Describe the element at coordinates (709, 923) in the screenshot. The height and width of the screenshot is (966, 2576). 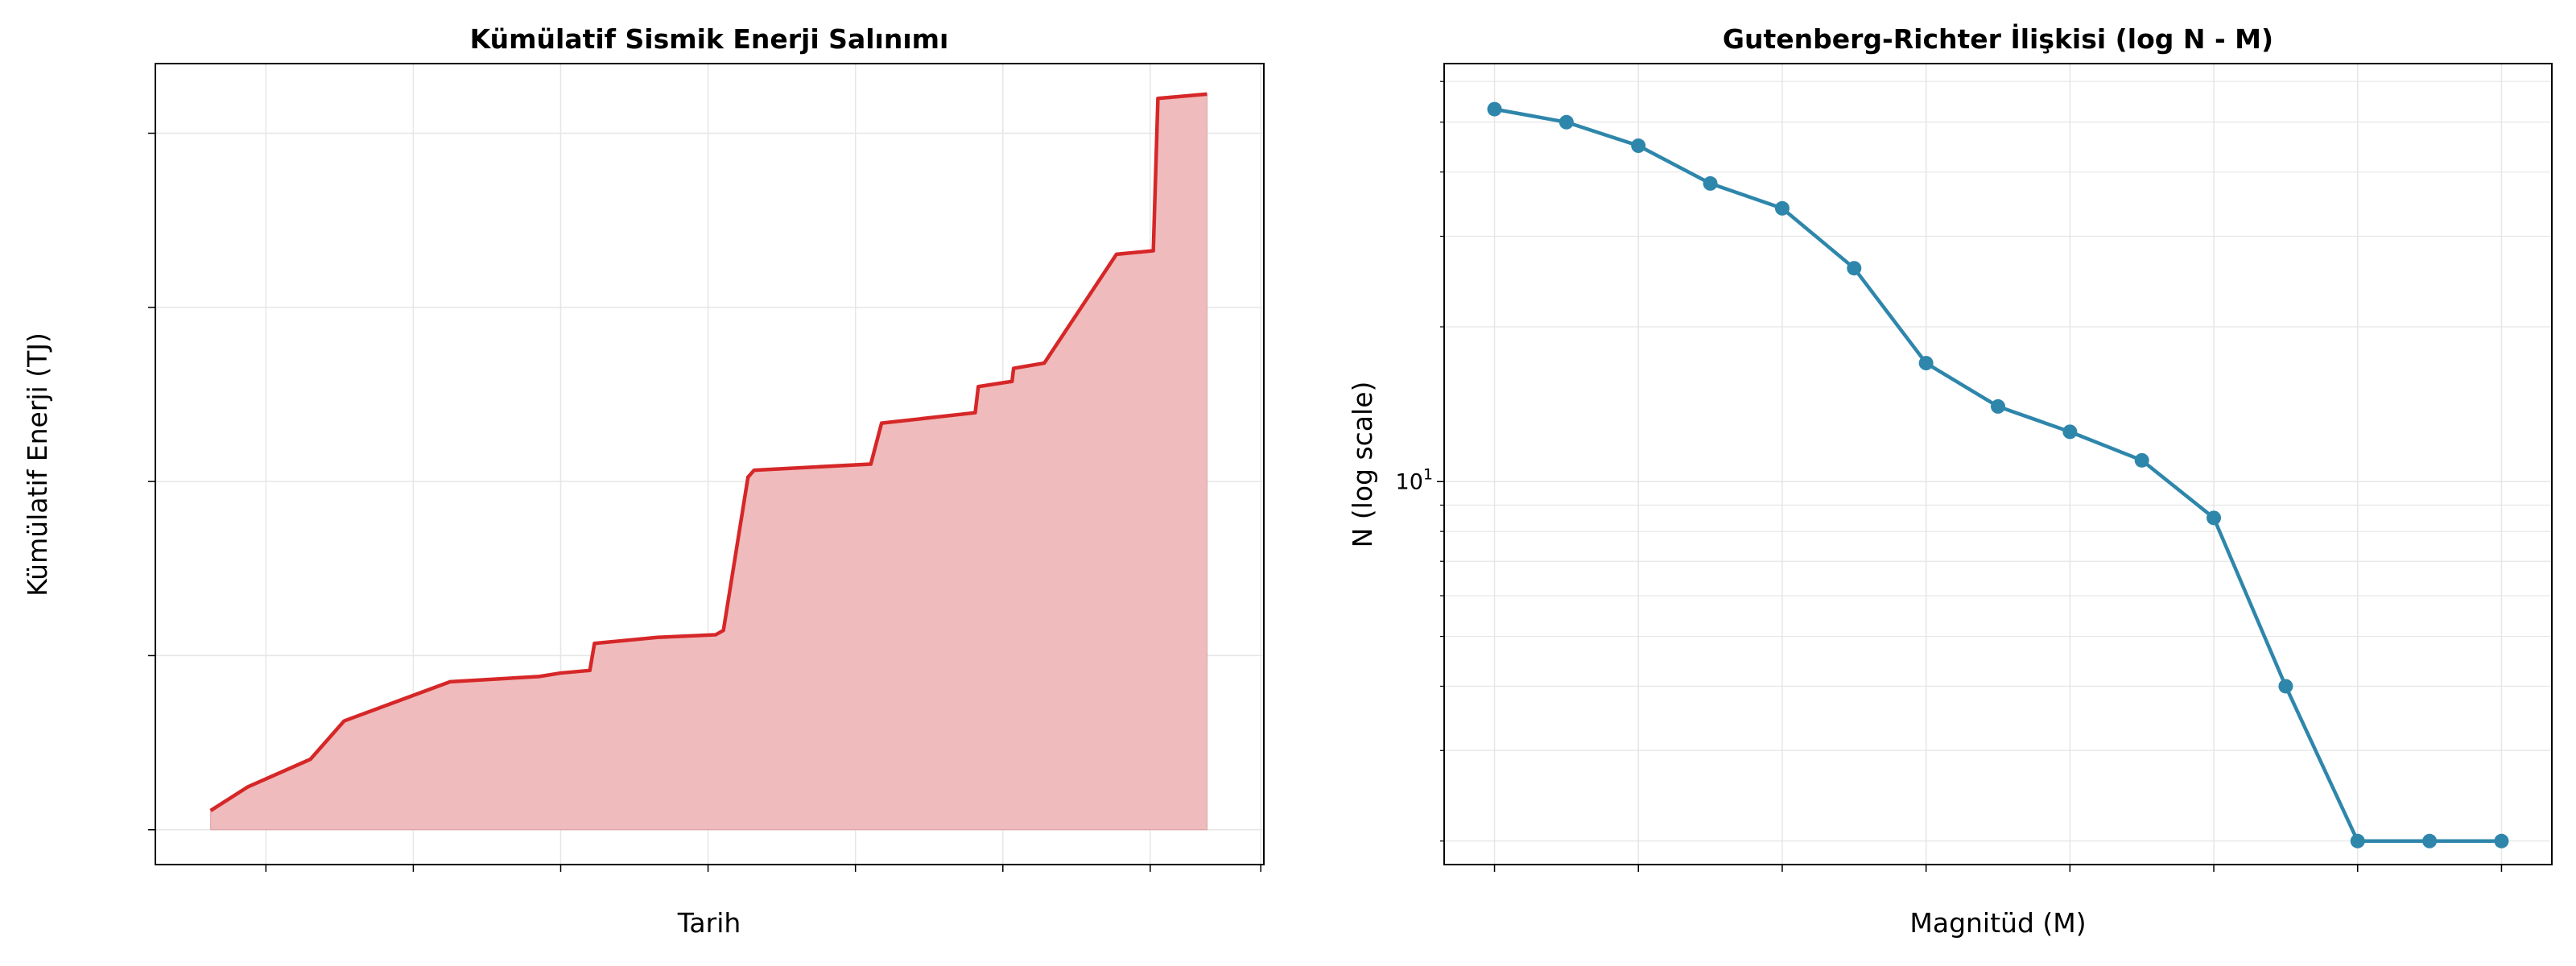
I see `energy-chart-xlabel: Tarih` at that location.